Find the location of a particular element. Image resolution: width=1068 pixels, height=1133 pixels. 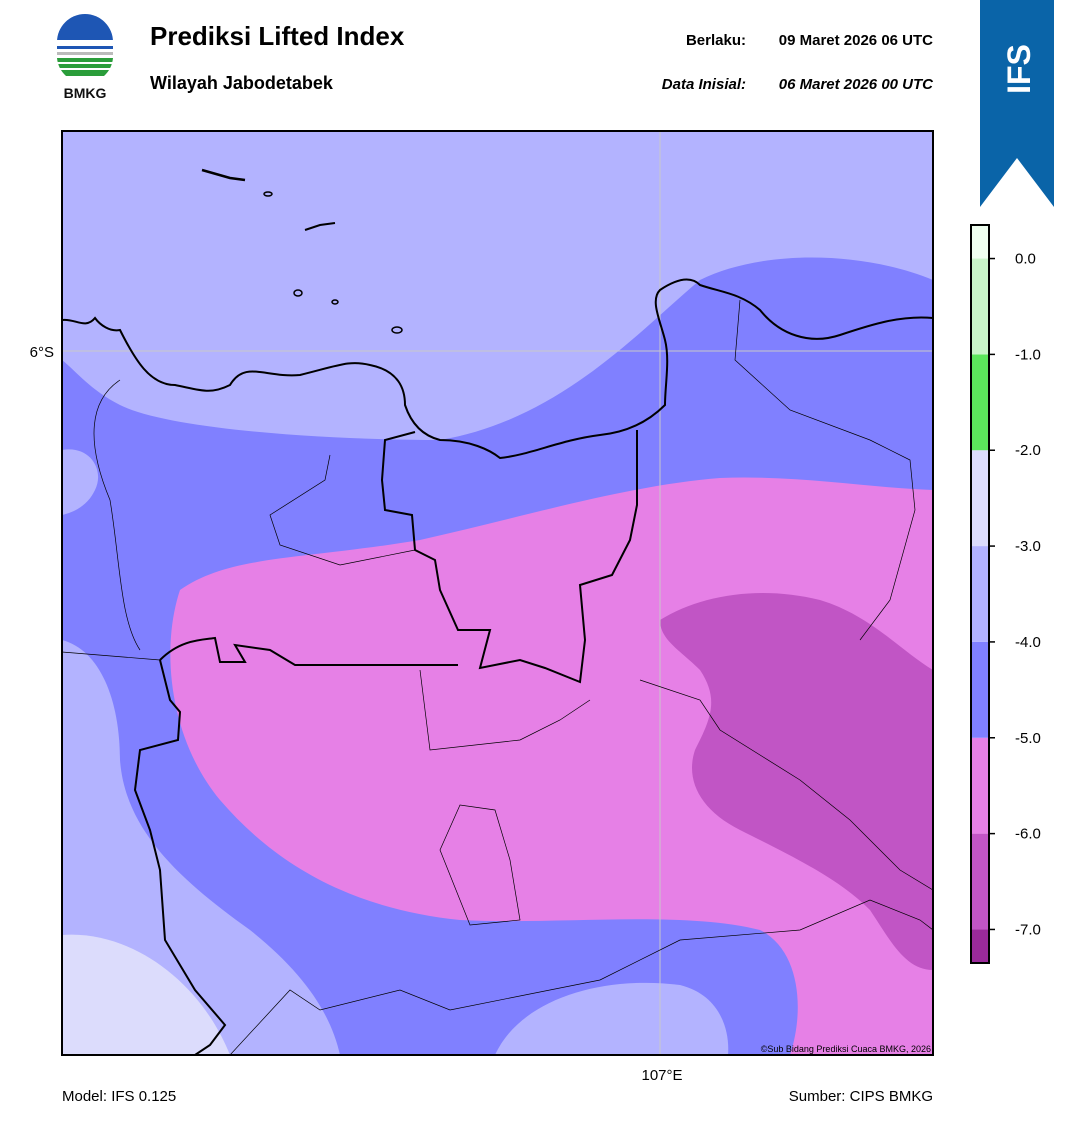

colorbar-tick-label: -3.0 is located at coordinates (1028, 546).